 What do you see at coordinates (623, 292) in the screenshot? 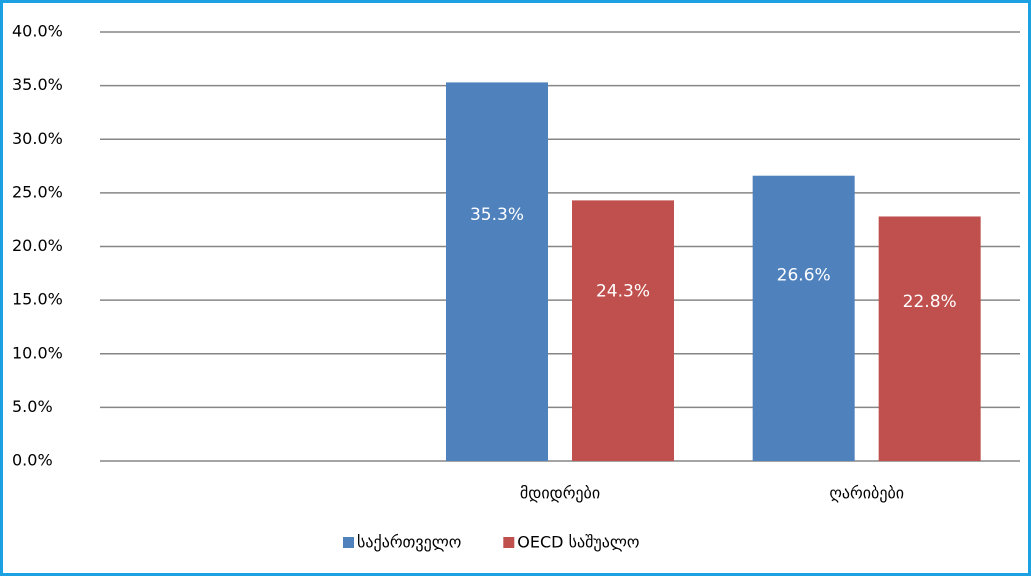
I see `data-label: 24.3%` at bounding box center [623, 292].